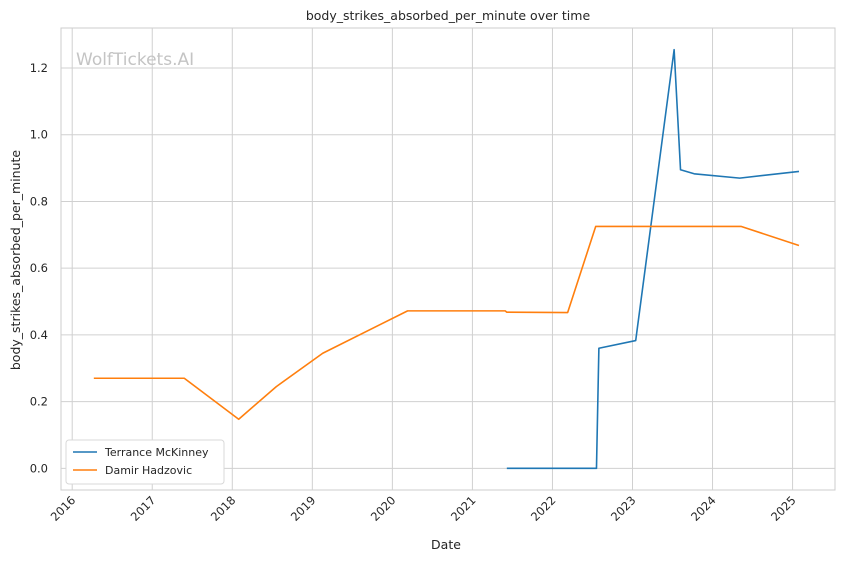 The image size is (844, 561). What do you see at coordinates (39, 201) in the screenshot?
I see `y-tick-label: 0.8` at bounding box center [39, 201].